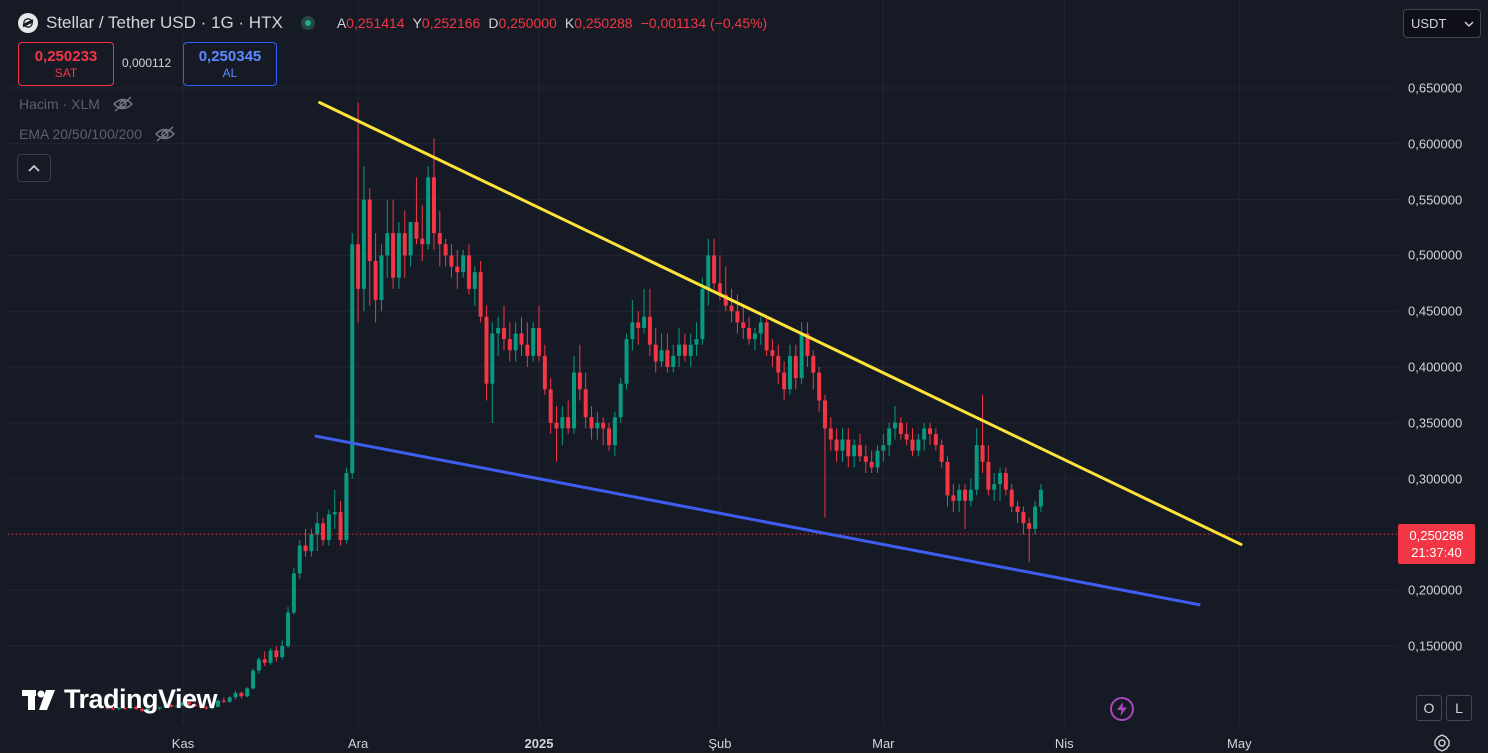 This screenshot has height=753, width=1488. Describe the element at coordinates (307, 23) in the screenshot. I see `market-status-icon` at that location.